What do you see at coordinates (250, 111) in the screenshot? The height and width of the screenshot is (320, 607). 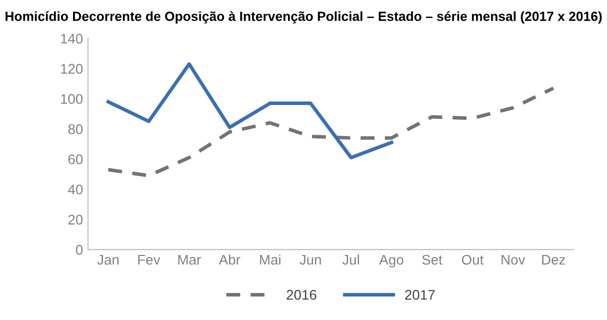 I see `line-series` at bounding box center [250, 111].